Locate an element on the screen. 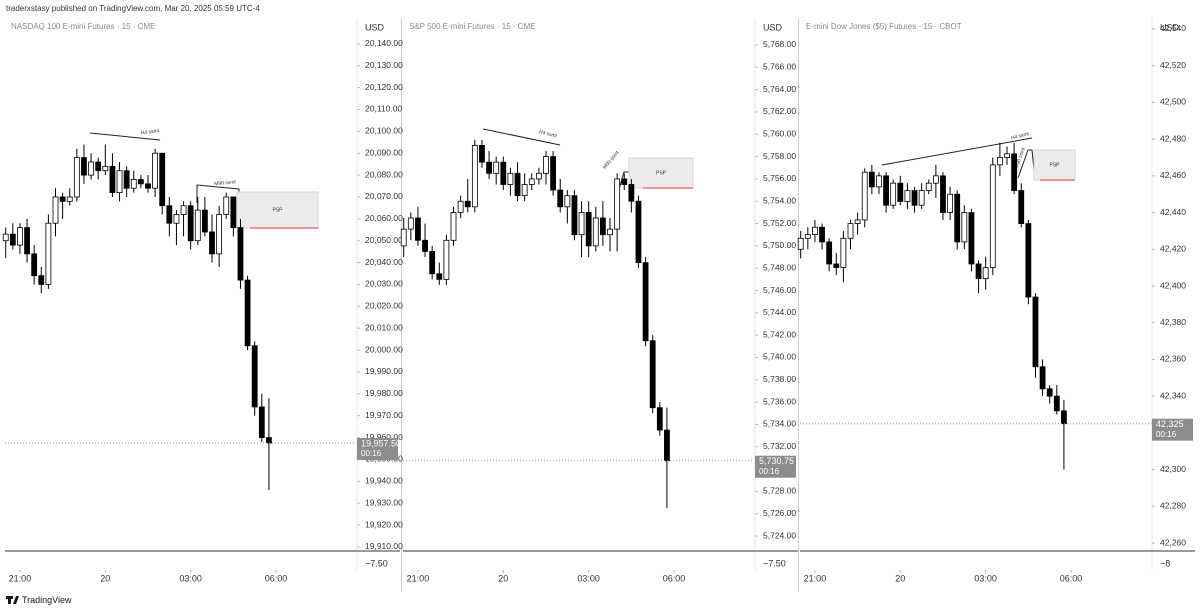 The image size is (1200, 612). last-price-label: 19,957.50 is located at coordinates (381, 443).